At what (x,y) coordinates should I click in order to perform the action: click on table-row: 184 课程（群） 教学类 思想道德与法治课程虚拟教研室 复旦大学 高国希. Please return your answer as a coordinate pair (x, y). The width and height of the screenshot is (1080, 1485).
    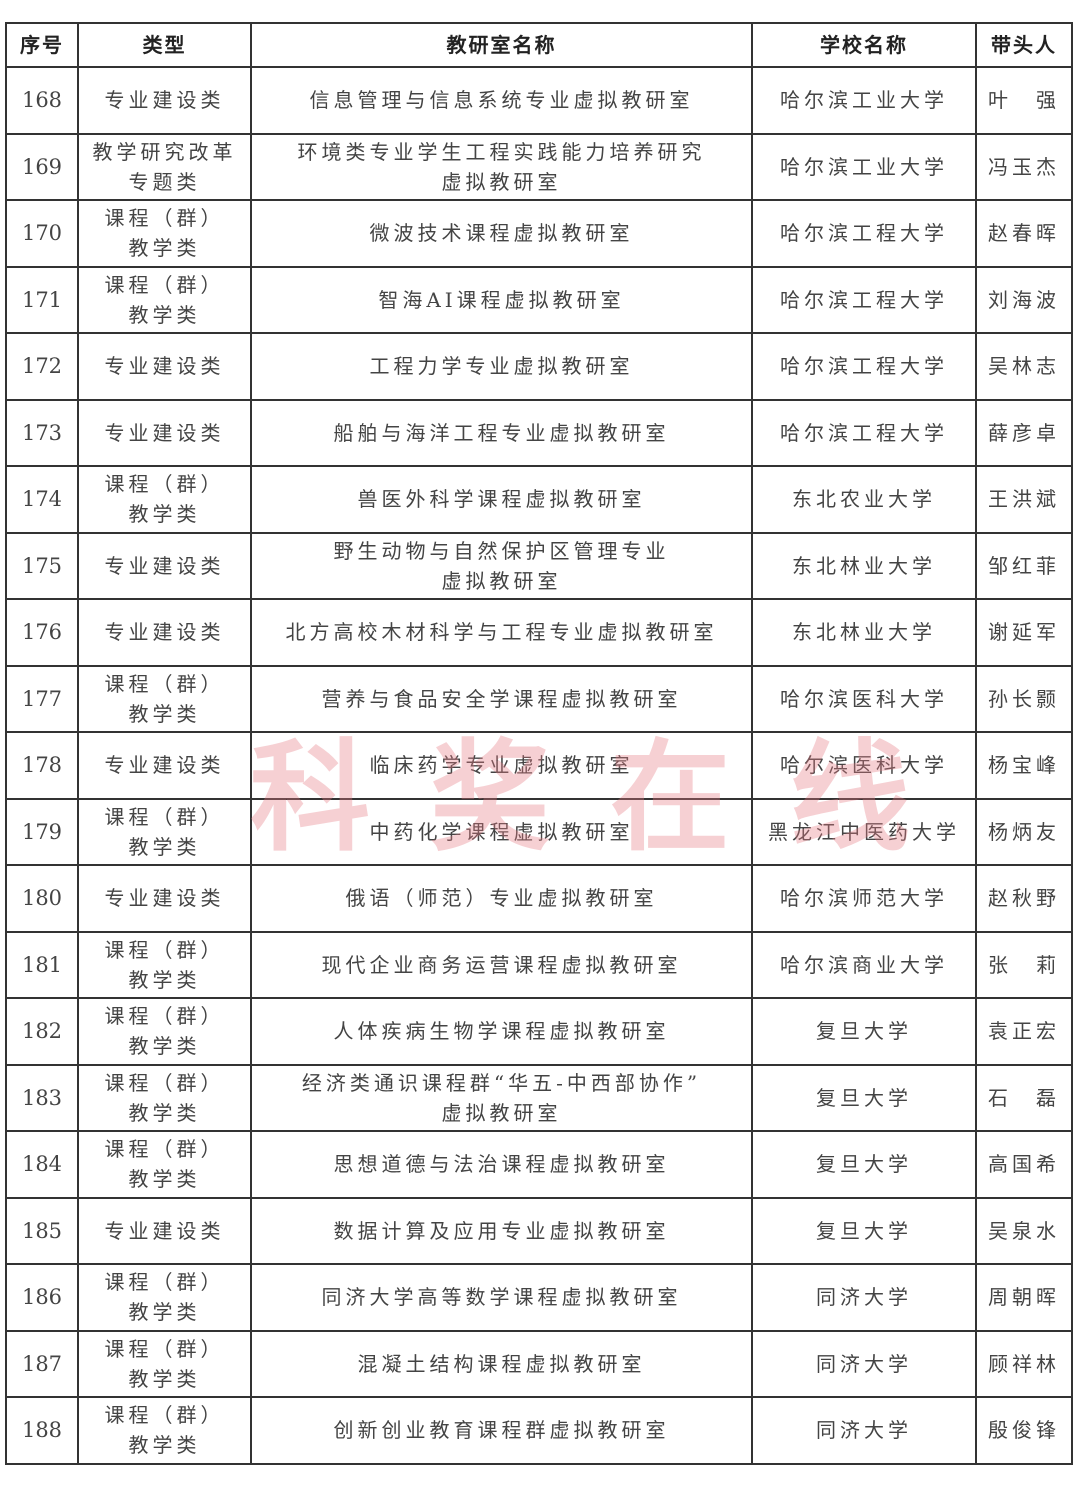
    Looking at the image, I should click on (539, 1164).